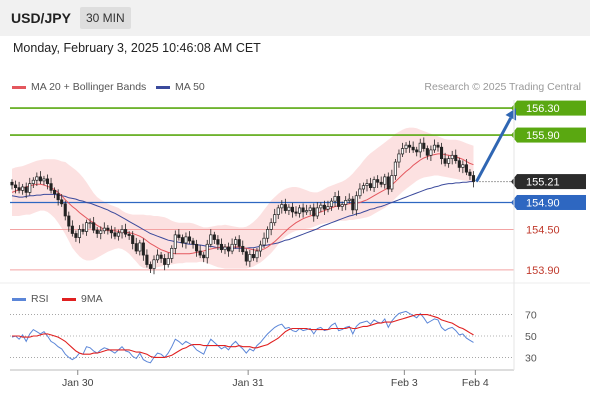 The width and height of the screenshot is (590, 400). Describe the element at coordinates (105, 18) in the screenshot. I see `timeframe-button: 30 MIN` at that location.